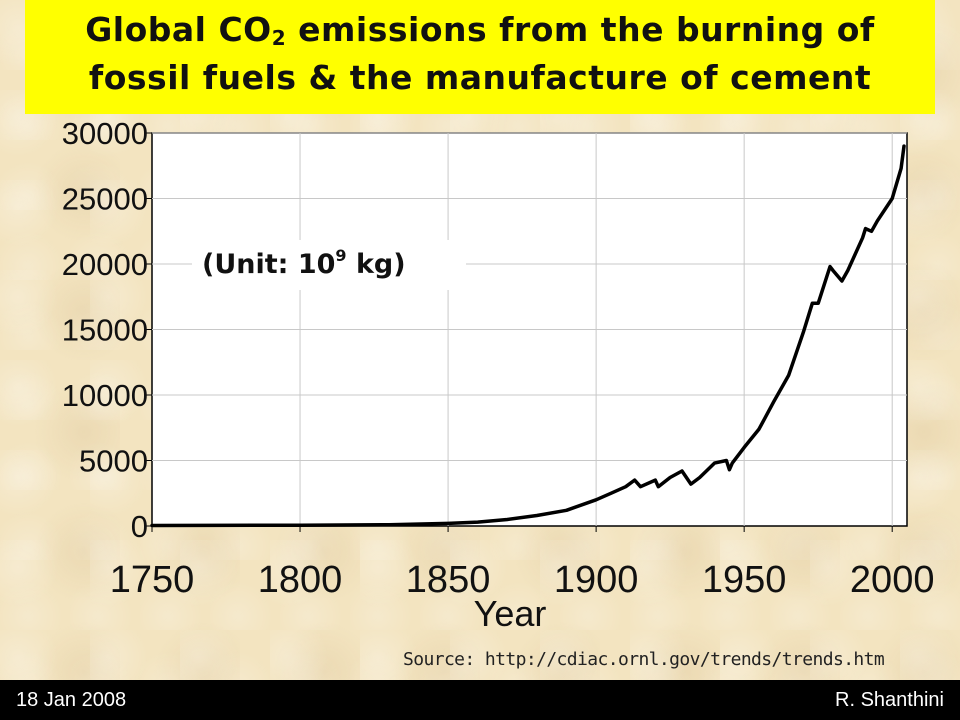 This screenshot has height=720, width=960. What do you see at coordinates (480, 700) in the screenshot?
I see `footer-bar: 18 Jan 2008 R. Shanthini` at bounding box center [480, 700].